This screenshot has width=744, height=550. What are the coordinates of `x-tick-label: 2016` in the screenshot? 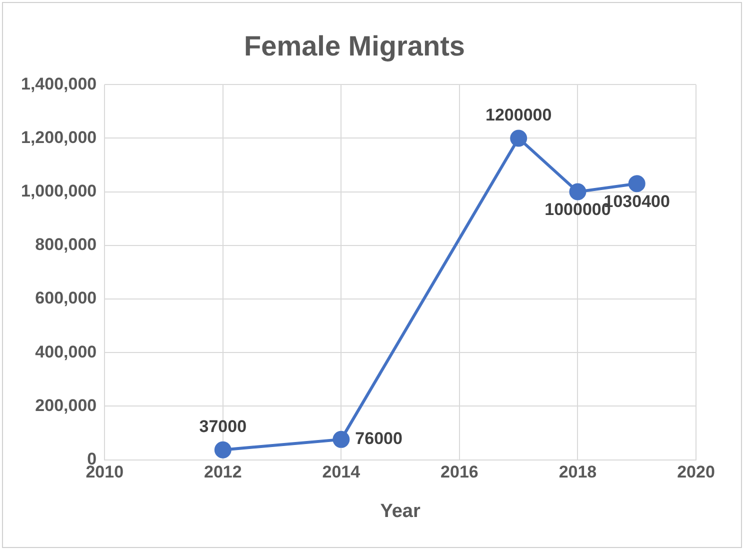 It's located at (459, 472).